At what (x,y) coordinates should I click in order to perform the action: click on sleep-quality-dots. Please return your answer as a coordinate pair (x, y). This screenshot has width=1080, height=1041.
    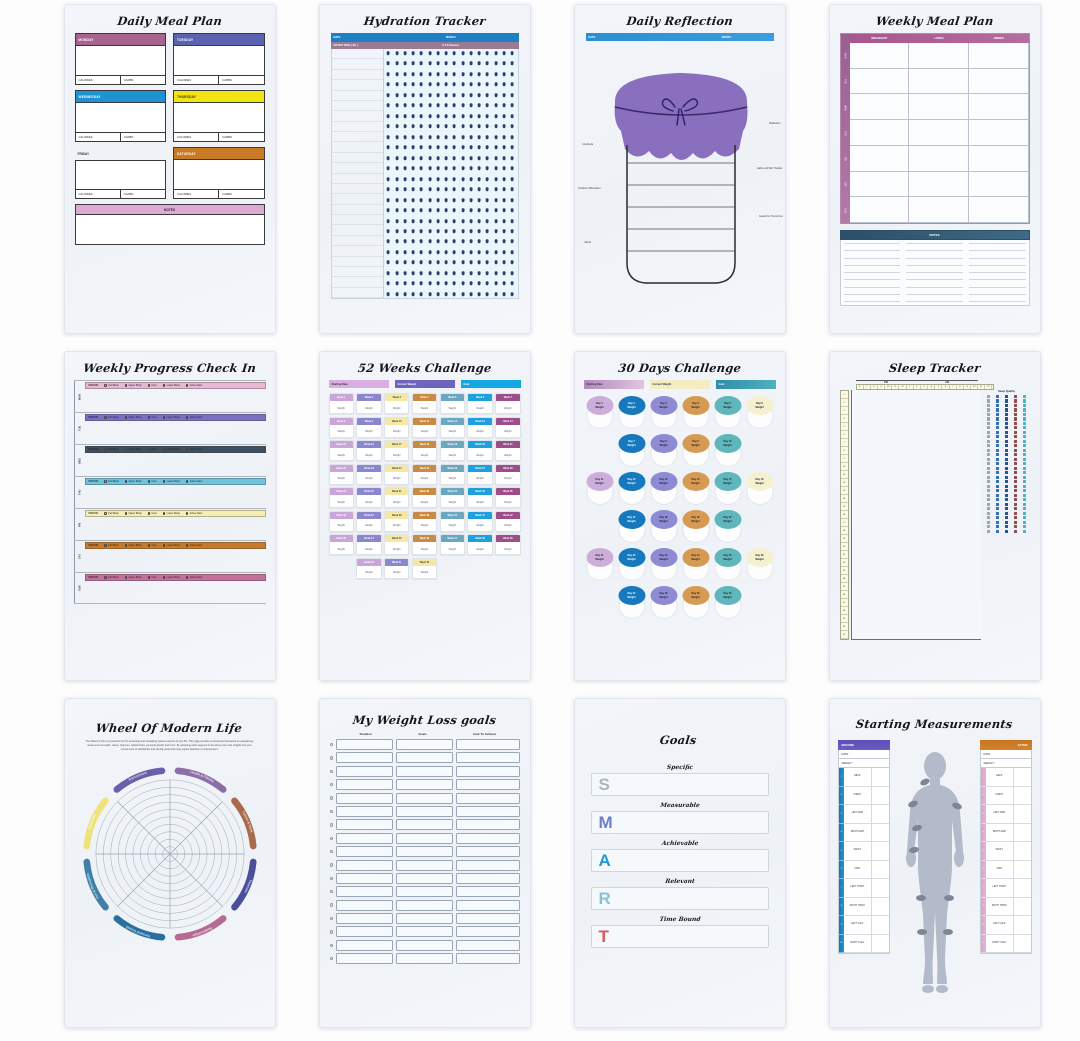
    Looking at the image, I should click on (1007, 464).